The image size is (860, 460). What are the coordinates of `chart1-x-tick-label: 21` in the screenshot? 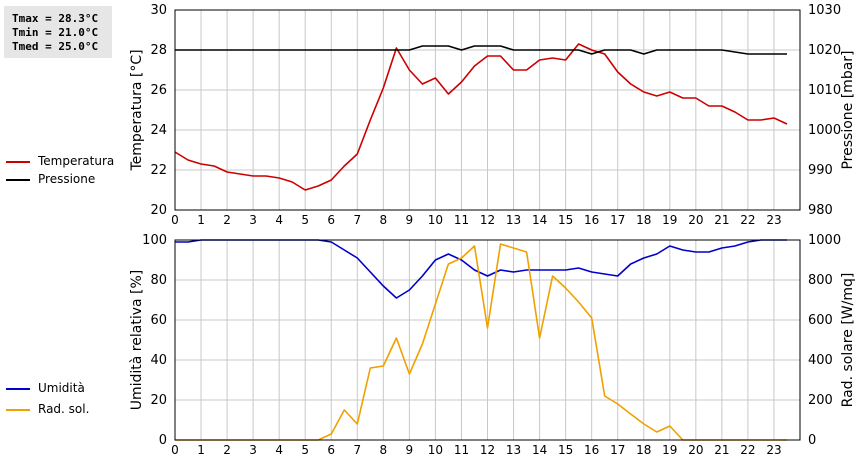 It's located at (721, 220).